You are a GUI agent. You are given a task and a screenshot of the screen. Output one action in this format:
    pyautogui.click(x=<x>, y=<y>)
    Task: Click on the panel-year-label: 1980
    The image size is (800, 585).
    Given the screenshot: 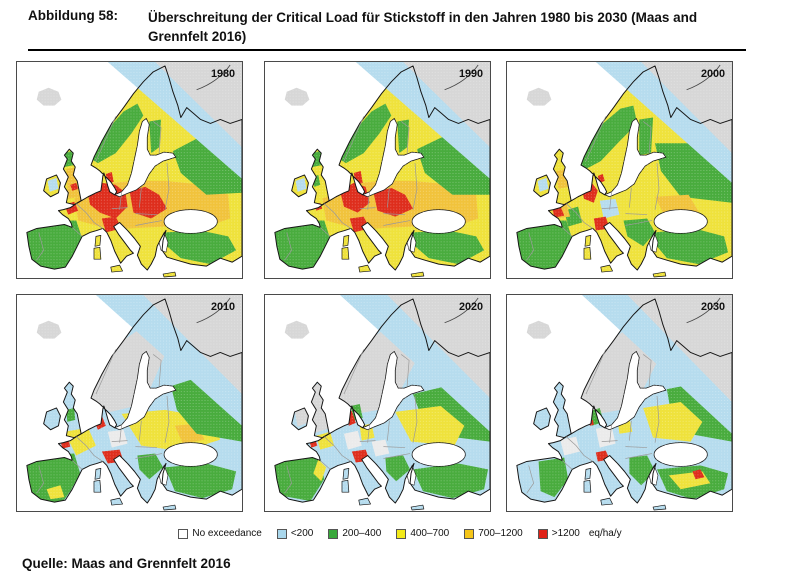 What is the action you would take?
    pyautogui.click(x=223, y=74)
    